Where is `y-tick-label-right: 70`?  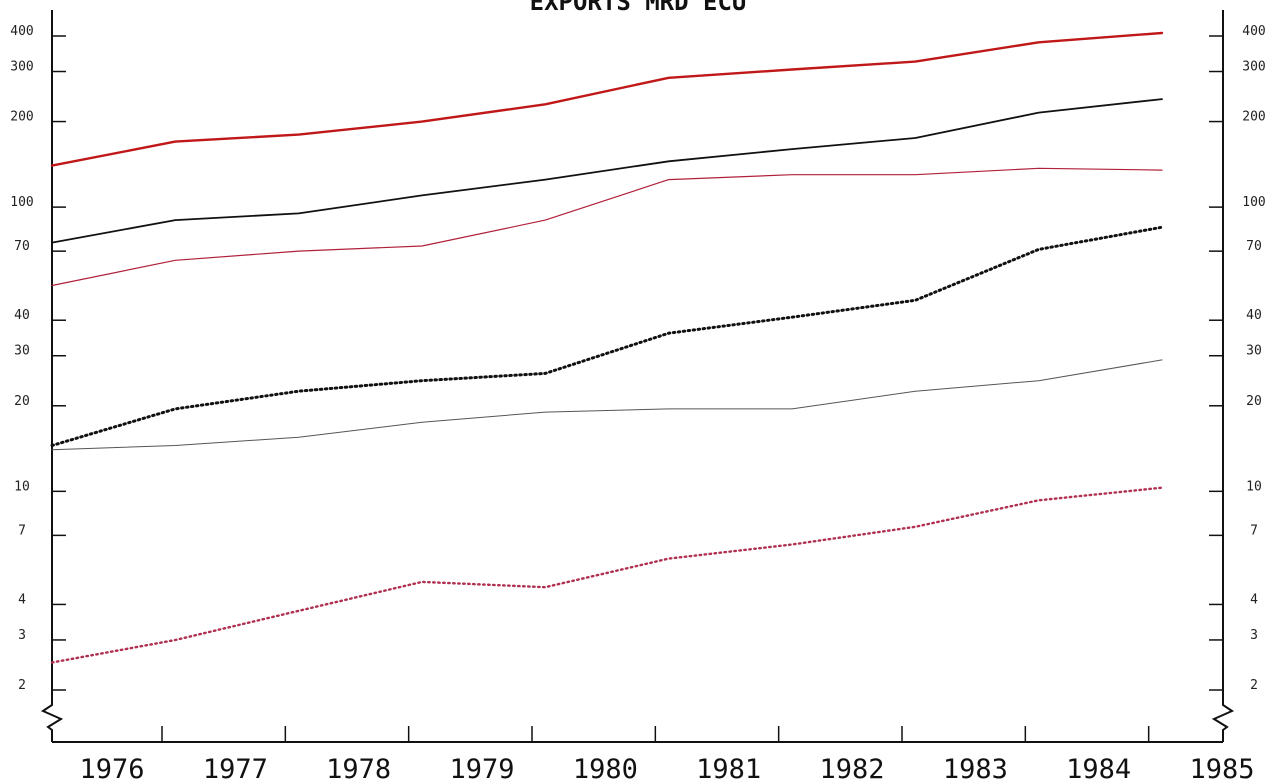 y-tick-label-right: 70 is located at coordinates (1254, 246).